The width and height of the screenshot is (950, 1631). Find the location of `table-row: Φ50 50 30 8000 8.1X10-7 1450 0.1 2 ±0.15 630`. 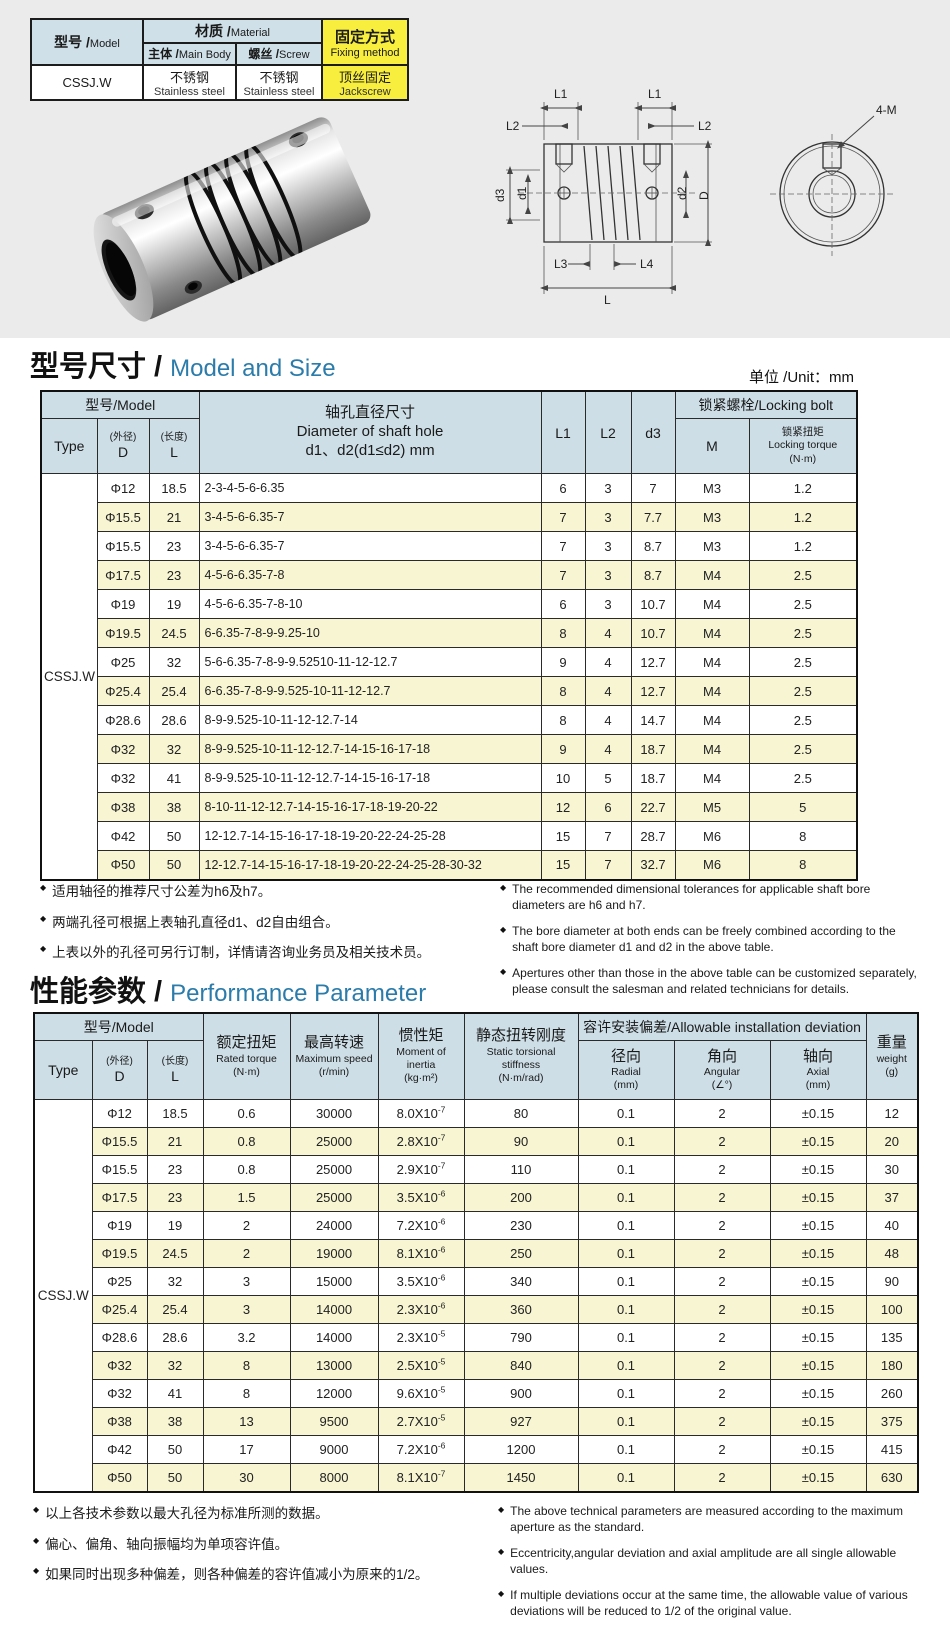

table-row: Φ50 50 30 8000 8.1X10-7 1450 0.1 2 ±0.15 630 is located at coordinates (476, 1477).